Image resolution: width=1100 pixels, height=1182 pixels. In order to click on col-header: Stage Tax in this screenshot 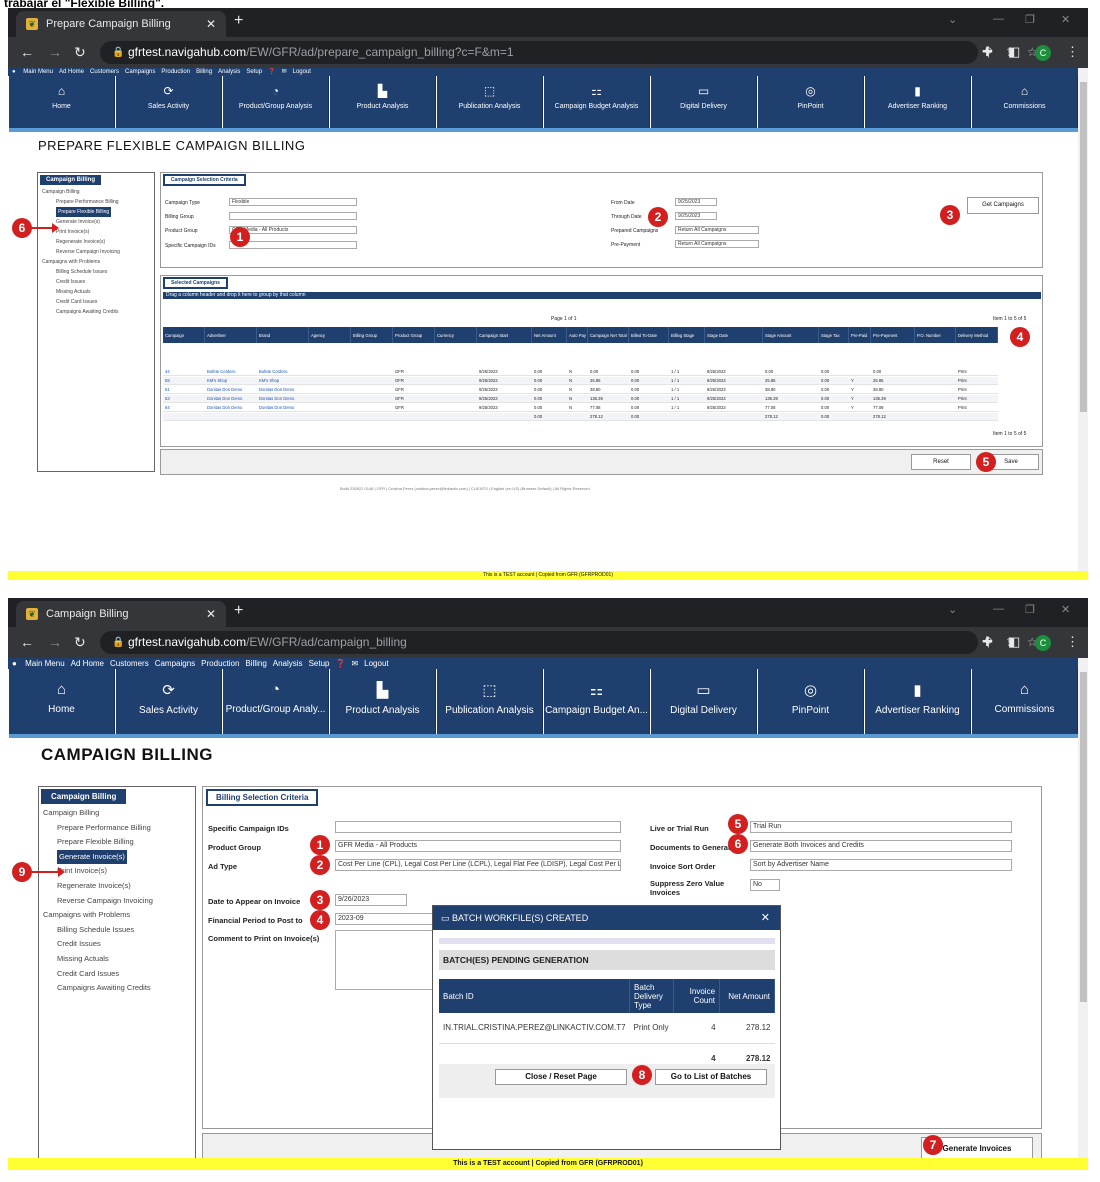, I will do `click(834, 335)`.